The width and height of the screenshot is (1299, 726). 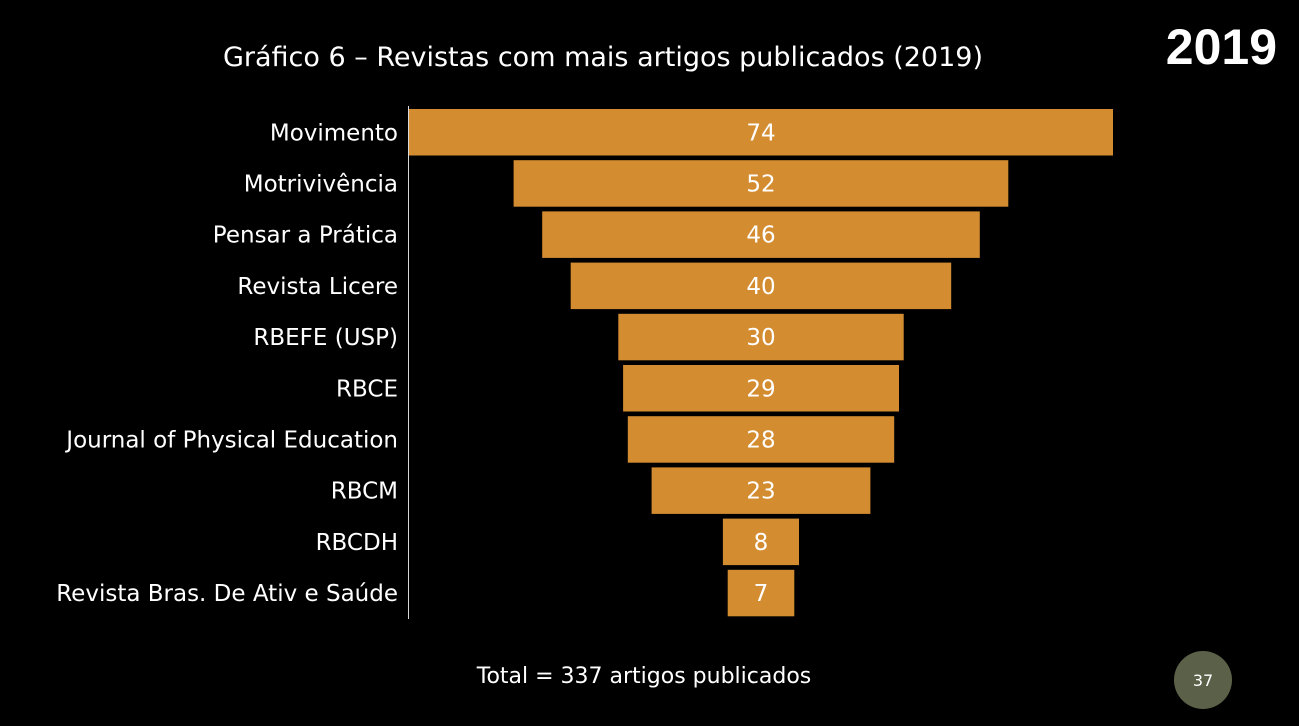 I want to click on category-label-6: Journal of Physical Education, so click(x=231, y=441).